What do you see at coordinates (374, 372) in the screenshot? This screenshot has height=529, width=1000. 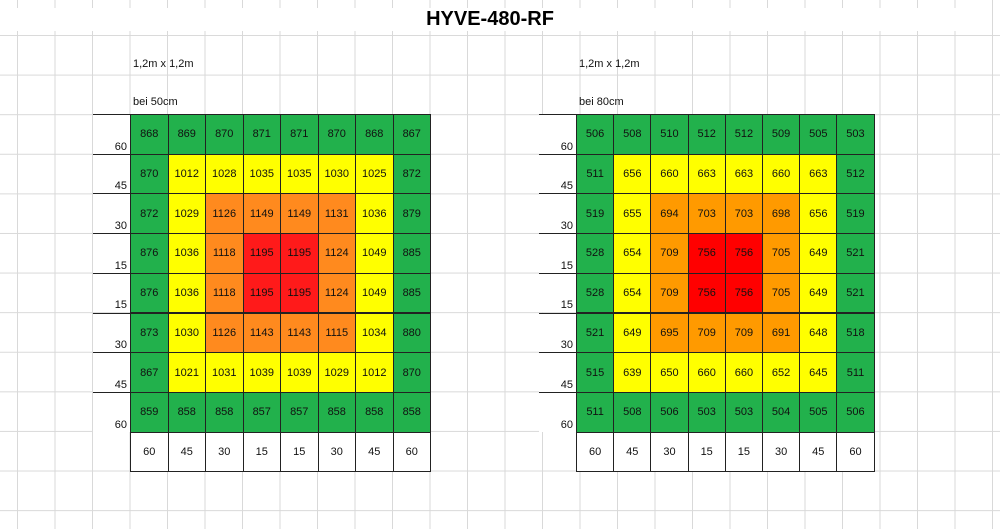 I see `value-cell: 1012` at bounding box center [374, 372].